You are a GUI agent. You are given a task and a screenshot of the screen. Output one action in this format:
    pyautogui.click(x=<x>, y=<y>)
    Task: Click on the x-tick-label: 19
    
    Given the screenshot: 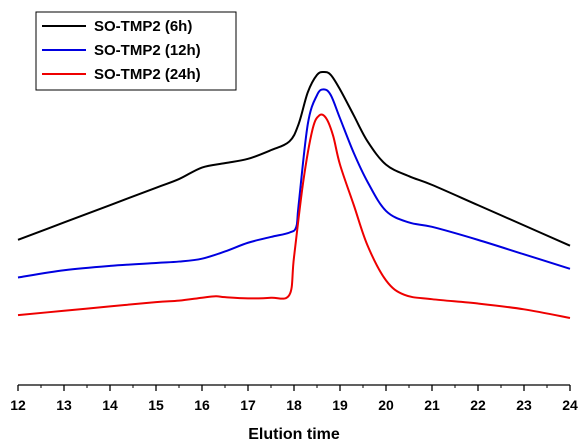 What is the action you would take?
    pyautogui.click(x=340, y=405)
    